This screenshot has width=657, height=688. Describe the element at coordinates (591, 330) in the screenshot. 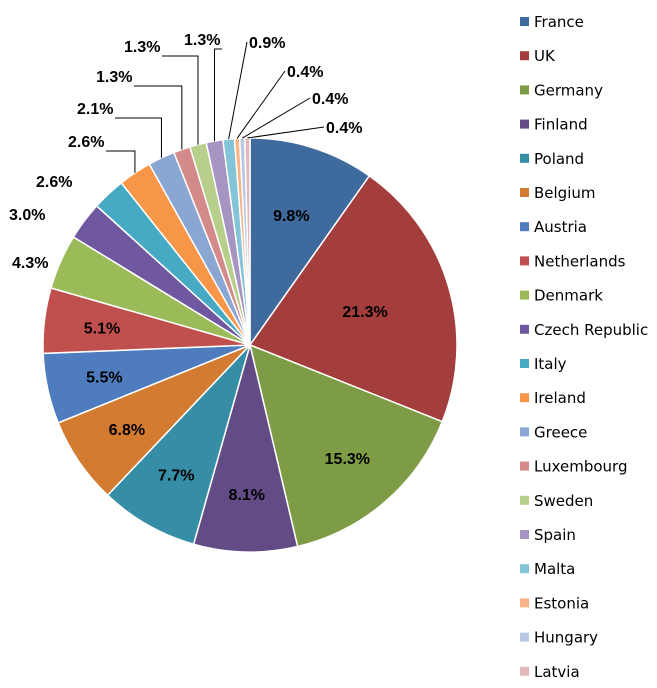

I see `legend-label-czech-republic: Czech Republic` at that location.